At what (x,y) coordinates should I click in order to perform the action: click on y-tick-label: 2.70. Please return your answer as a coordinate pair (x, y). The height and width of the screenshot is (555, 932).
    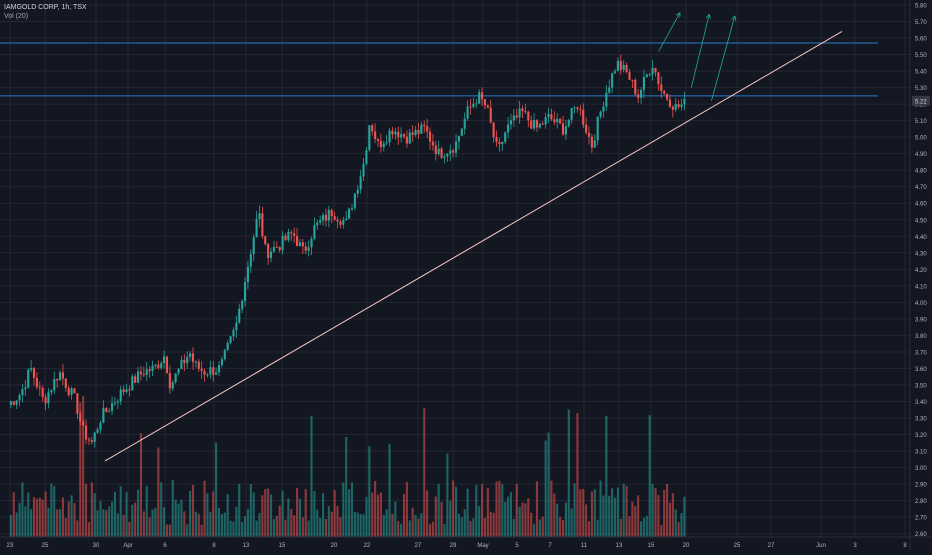
    Looking at the image, I should click on (921, 519).